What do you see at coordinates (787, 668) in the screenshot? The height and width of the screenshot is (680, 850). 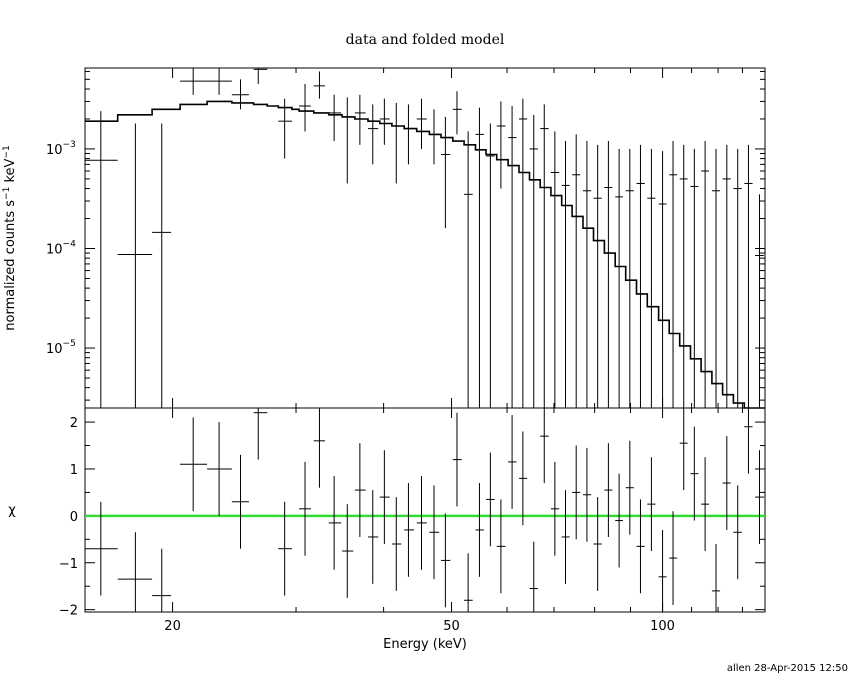 I see `footer-stamp: allen 28-Apr-2015 12:50` at bounding box center [787, 668].